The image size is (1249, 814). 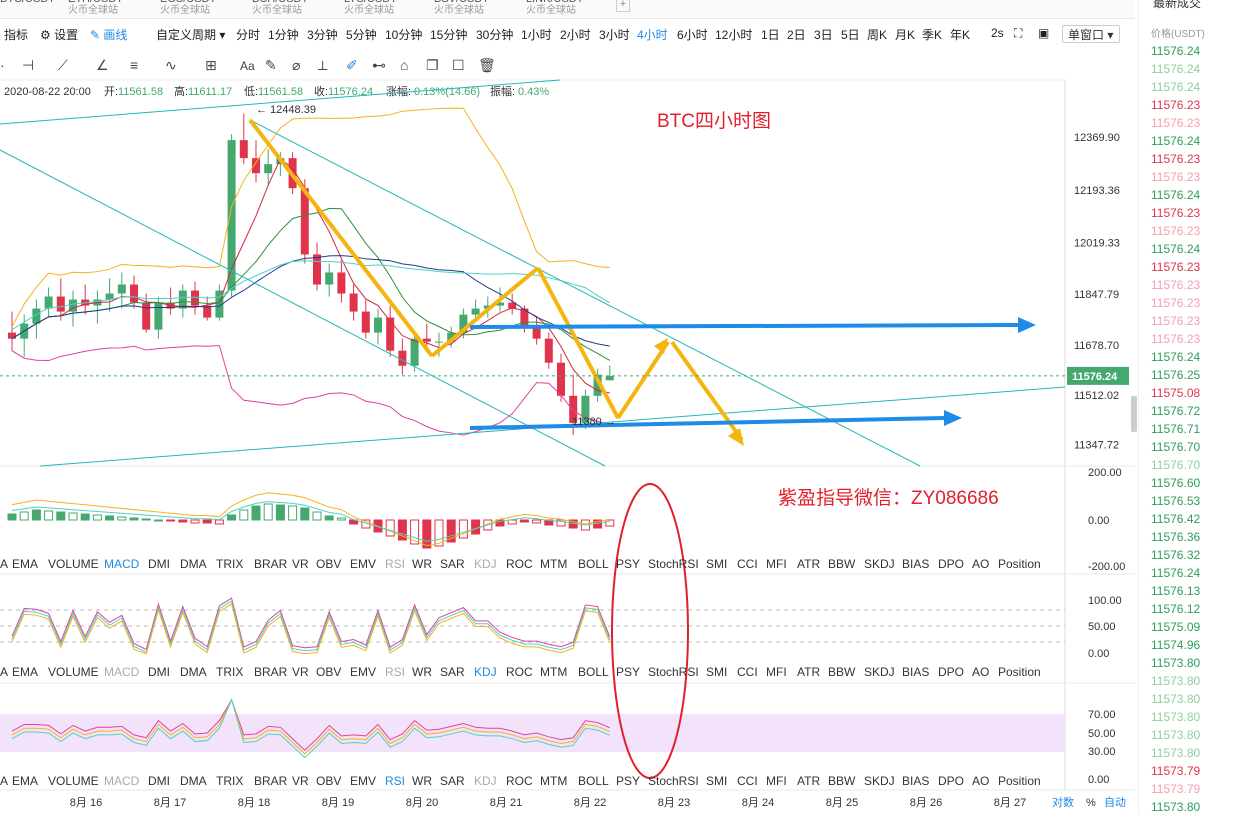 I want to click on symbol-tab: BTC/USDT, so click(x=27, y=8).